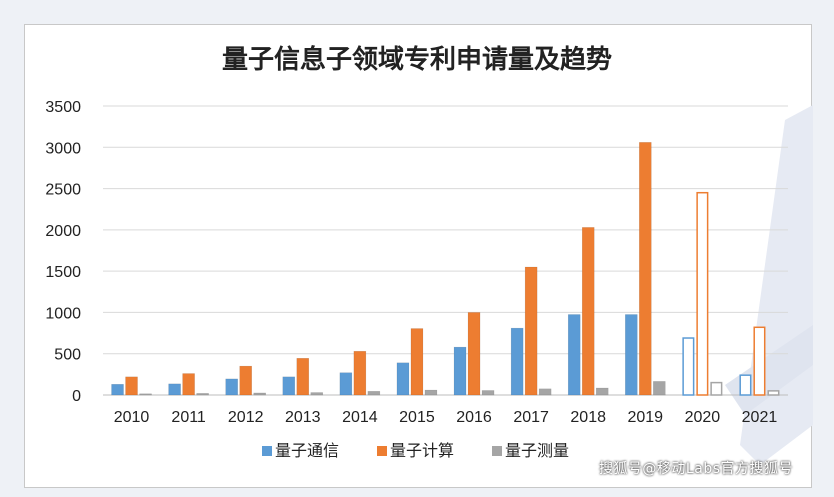  What do you see at coordinates (63, 272) in the screenshot?
I see `y-tick-label: 1500` at bounding box center [63, 272].